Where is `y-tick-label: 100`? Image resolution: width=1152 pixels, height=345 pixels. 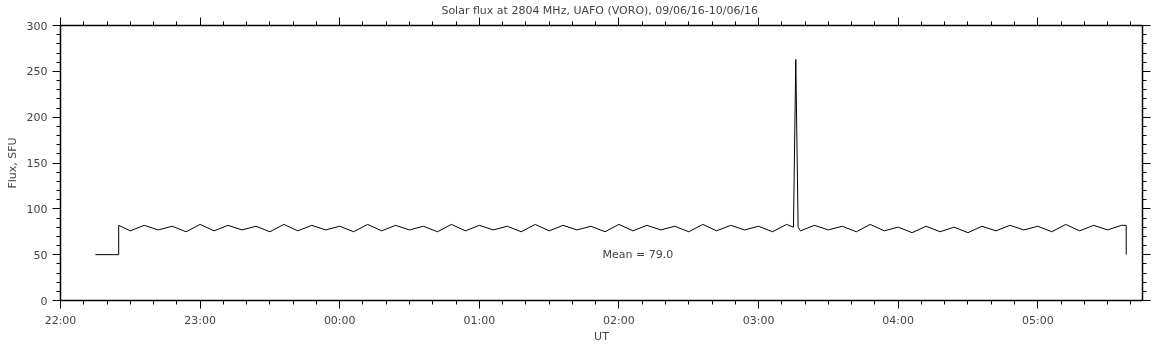
y-tick-label: 100 is located at coordinates (37, 209).